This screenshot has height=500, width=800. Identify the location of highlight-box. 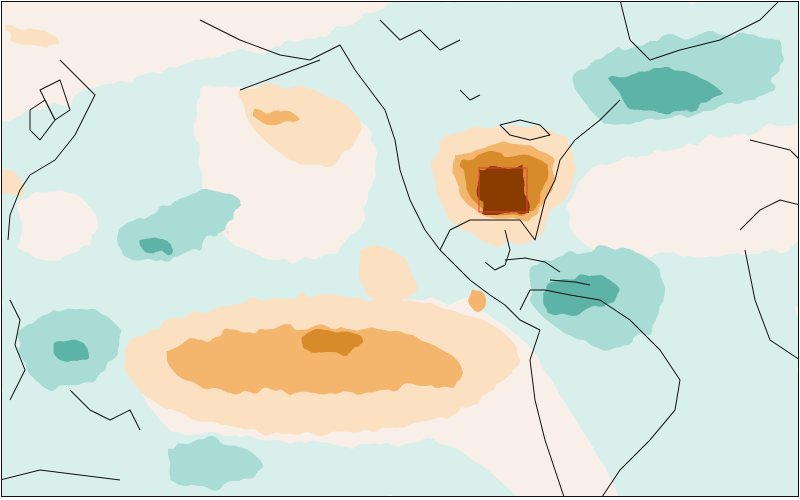
(503, 190).